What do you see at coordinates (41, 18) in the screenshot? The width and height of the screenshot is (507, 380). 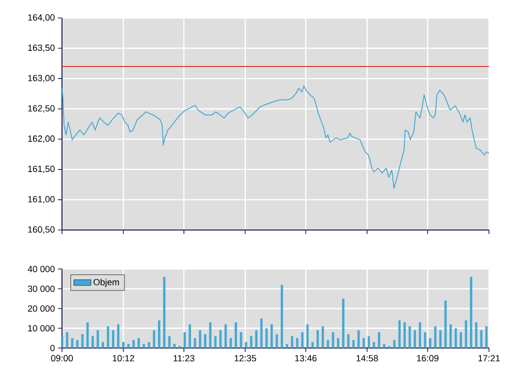 I see `y-tick-label: 164,00` at bounding box center [41, 18].